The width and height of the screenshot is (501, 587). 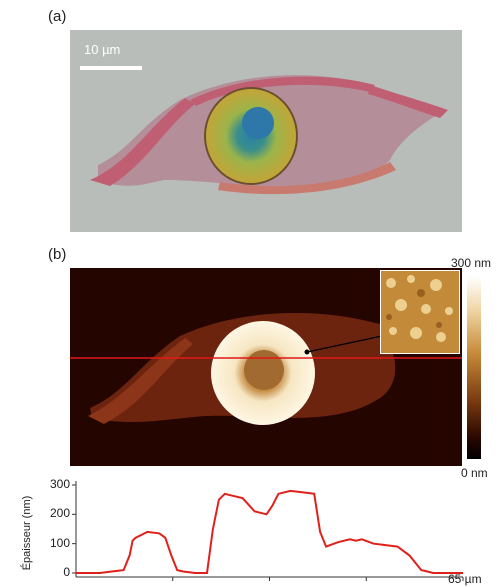 I want to click on colorbar-max-label: 300 nm, so click(x=471, y=263).